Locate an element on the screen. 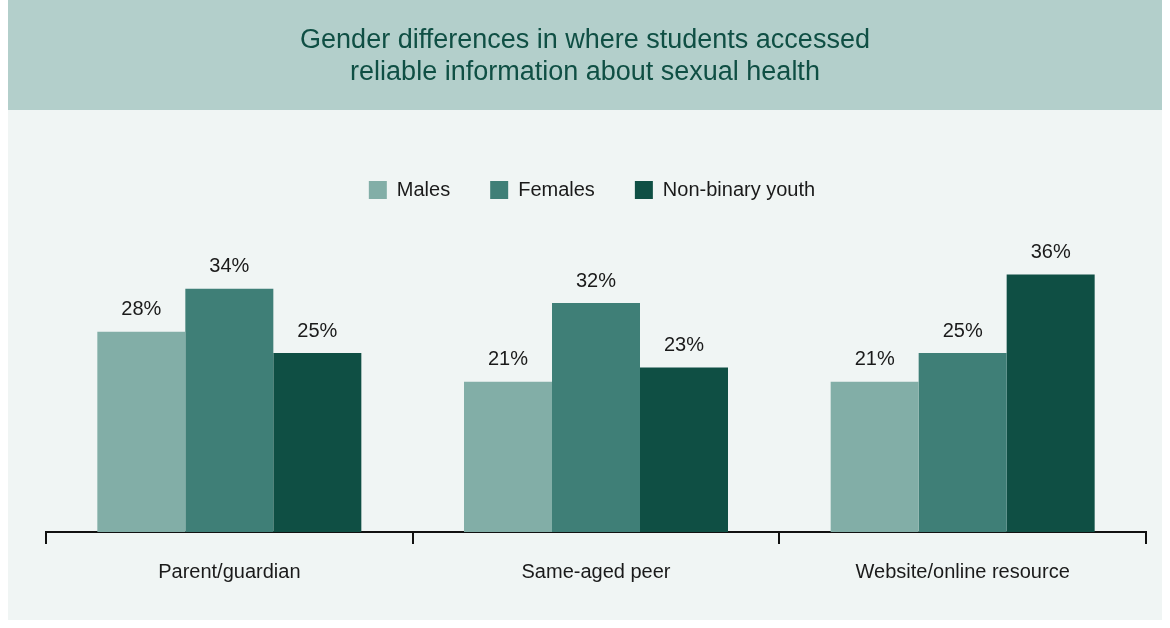 The height and width of the screenshot is (628, 1170). data-label: 36% is located at coordinates (1050, 250).